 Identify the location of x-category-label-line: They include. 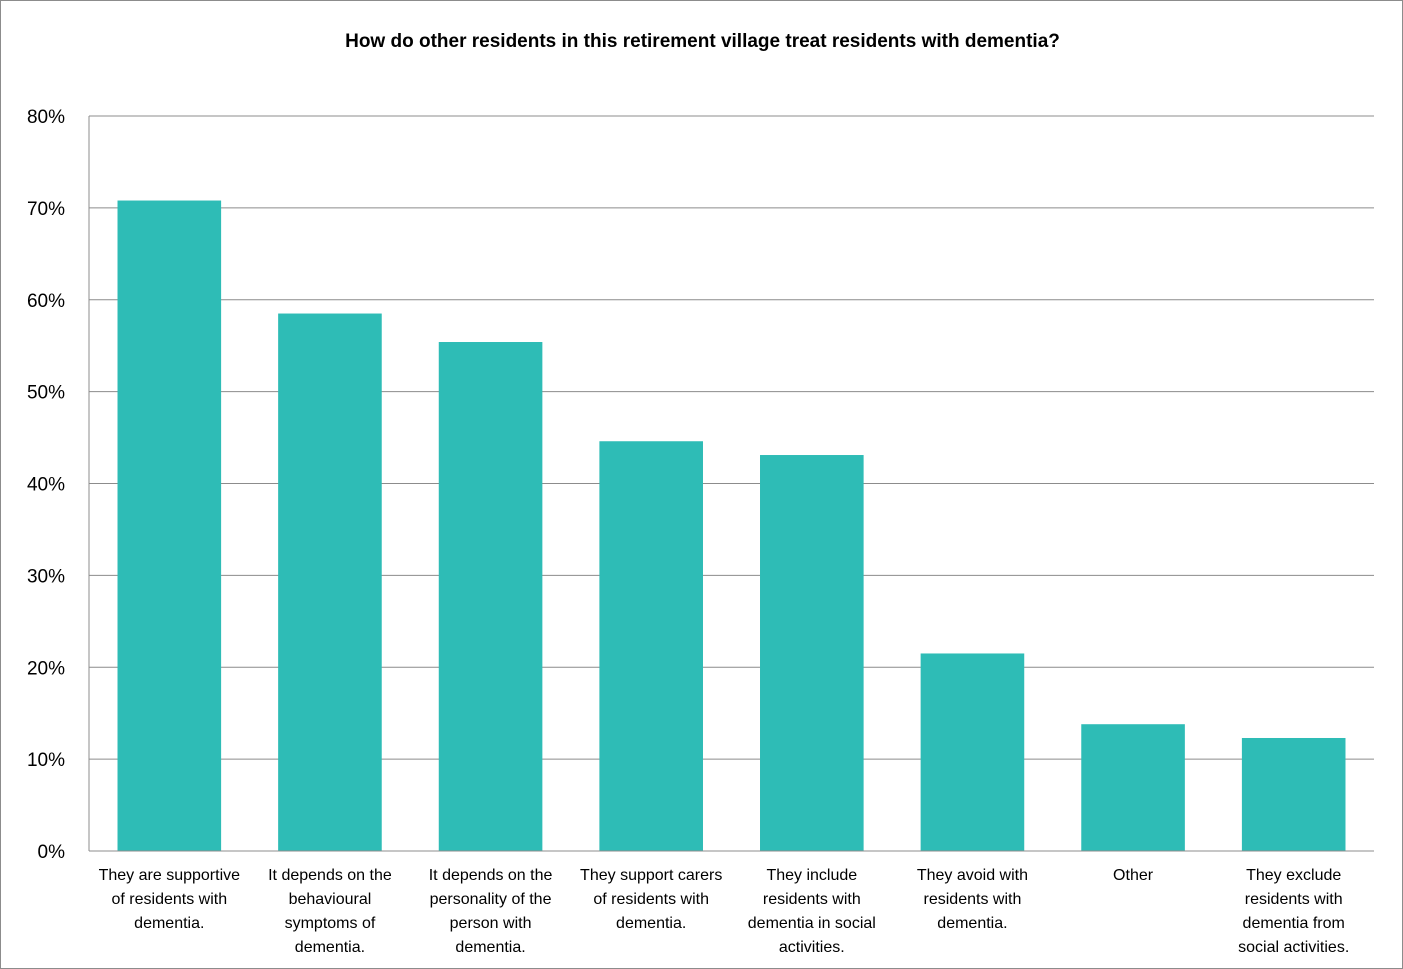
(812, 875).